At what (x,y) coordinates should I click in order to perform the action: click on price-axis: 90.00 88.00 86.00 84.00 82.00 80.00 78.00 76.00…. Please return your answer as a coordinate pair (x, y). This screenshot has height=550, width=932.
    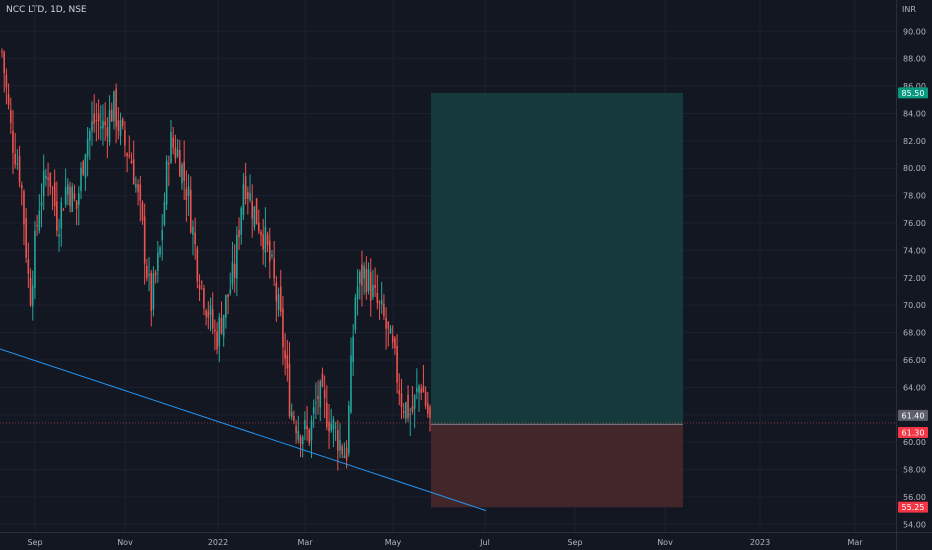
    Looking at the image, I should click on (913, 278).